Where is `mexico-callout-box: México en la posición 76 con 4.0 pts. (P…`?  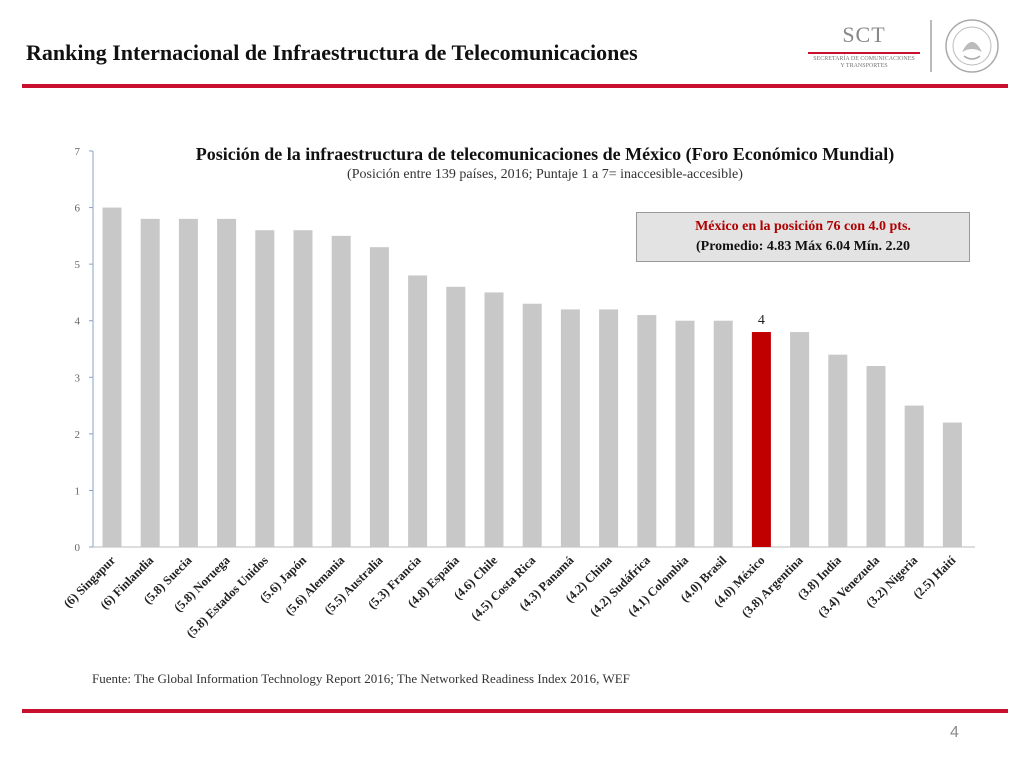 mexico-callout-box: México en la posición 76 con 4.0 pts. (P… is located at coordinates (803, 237).